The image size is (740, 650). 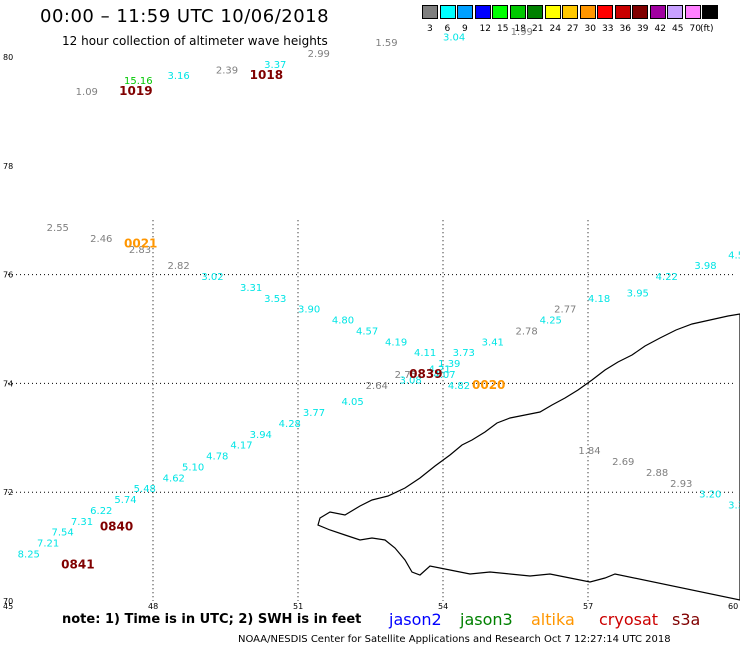 I want to click on wave-height-value: 2.93, so click(x=681, y=484).